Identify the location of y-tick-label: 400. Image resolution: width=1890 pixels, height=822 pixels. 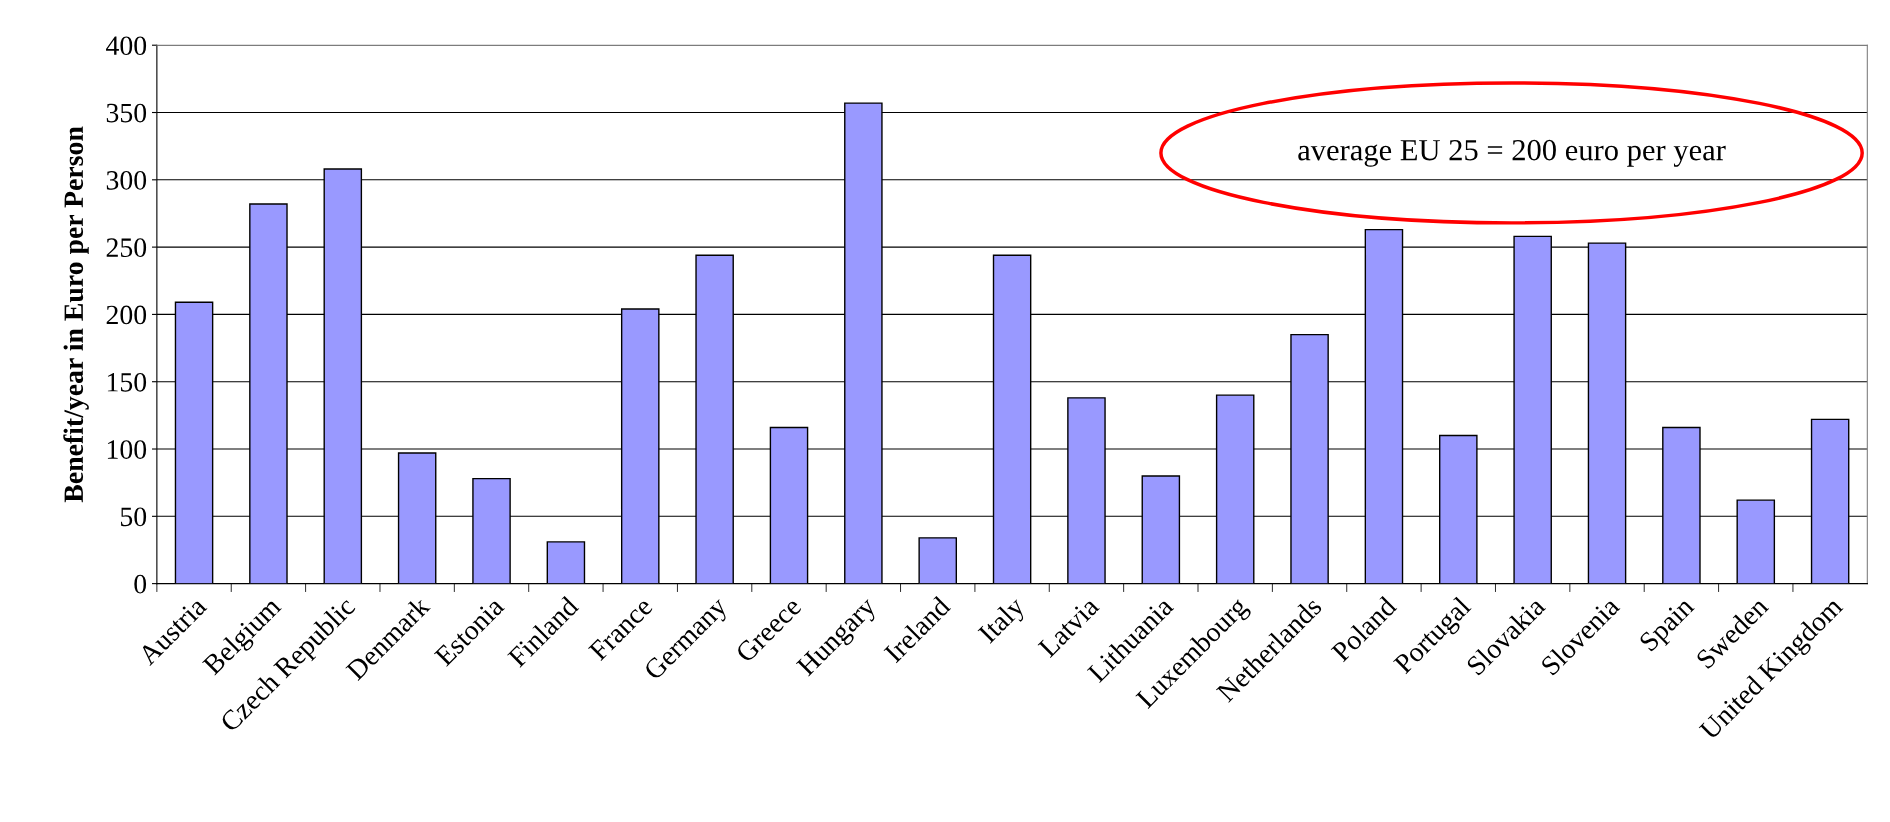
(126, 46).